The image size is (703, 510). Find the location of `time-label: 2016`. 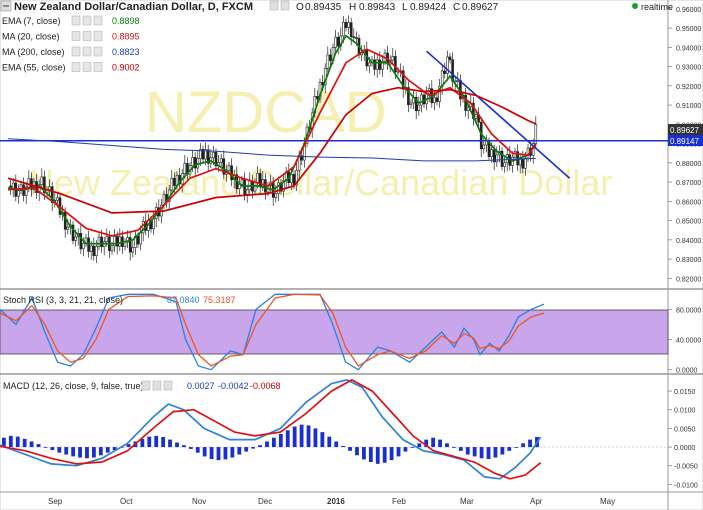

time-label: 2016 is located at coordinates (336, 501).